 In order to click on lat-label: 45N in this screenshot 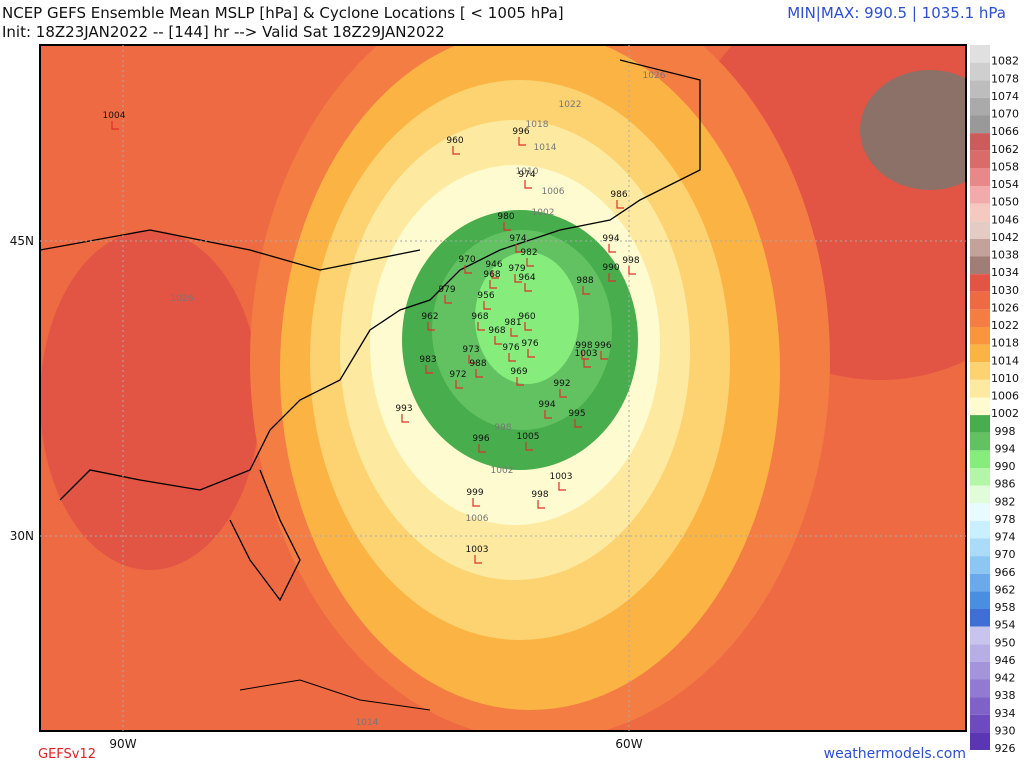, I will do `click(22, 241)`.